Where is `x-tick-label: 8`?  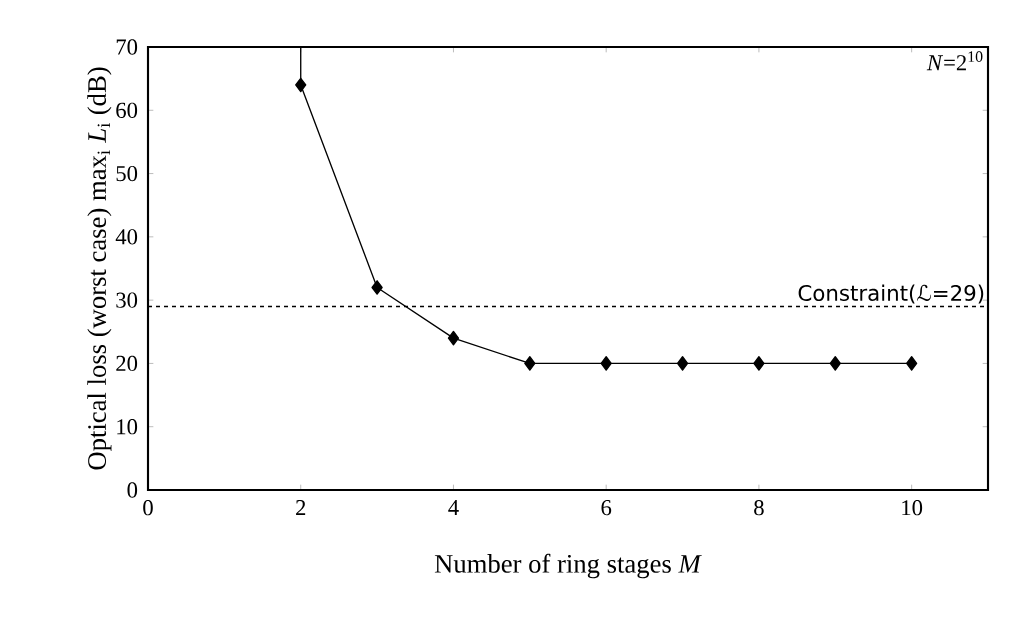
x-tick-label: 8 is located at coordinates (759, 508).